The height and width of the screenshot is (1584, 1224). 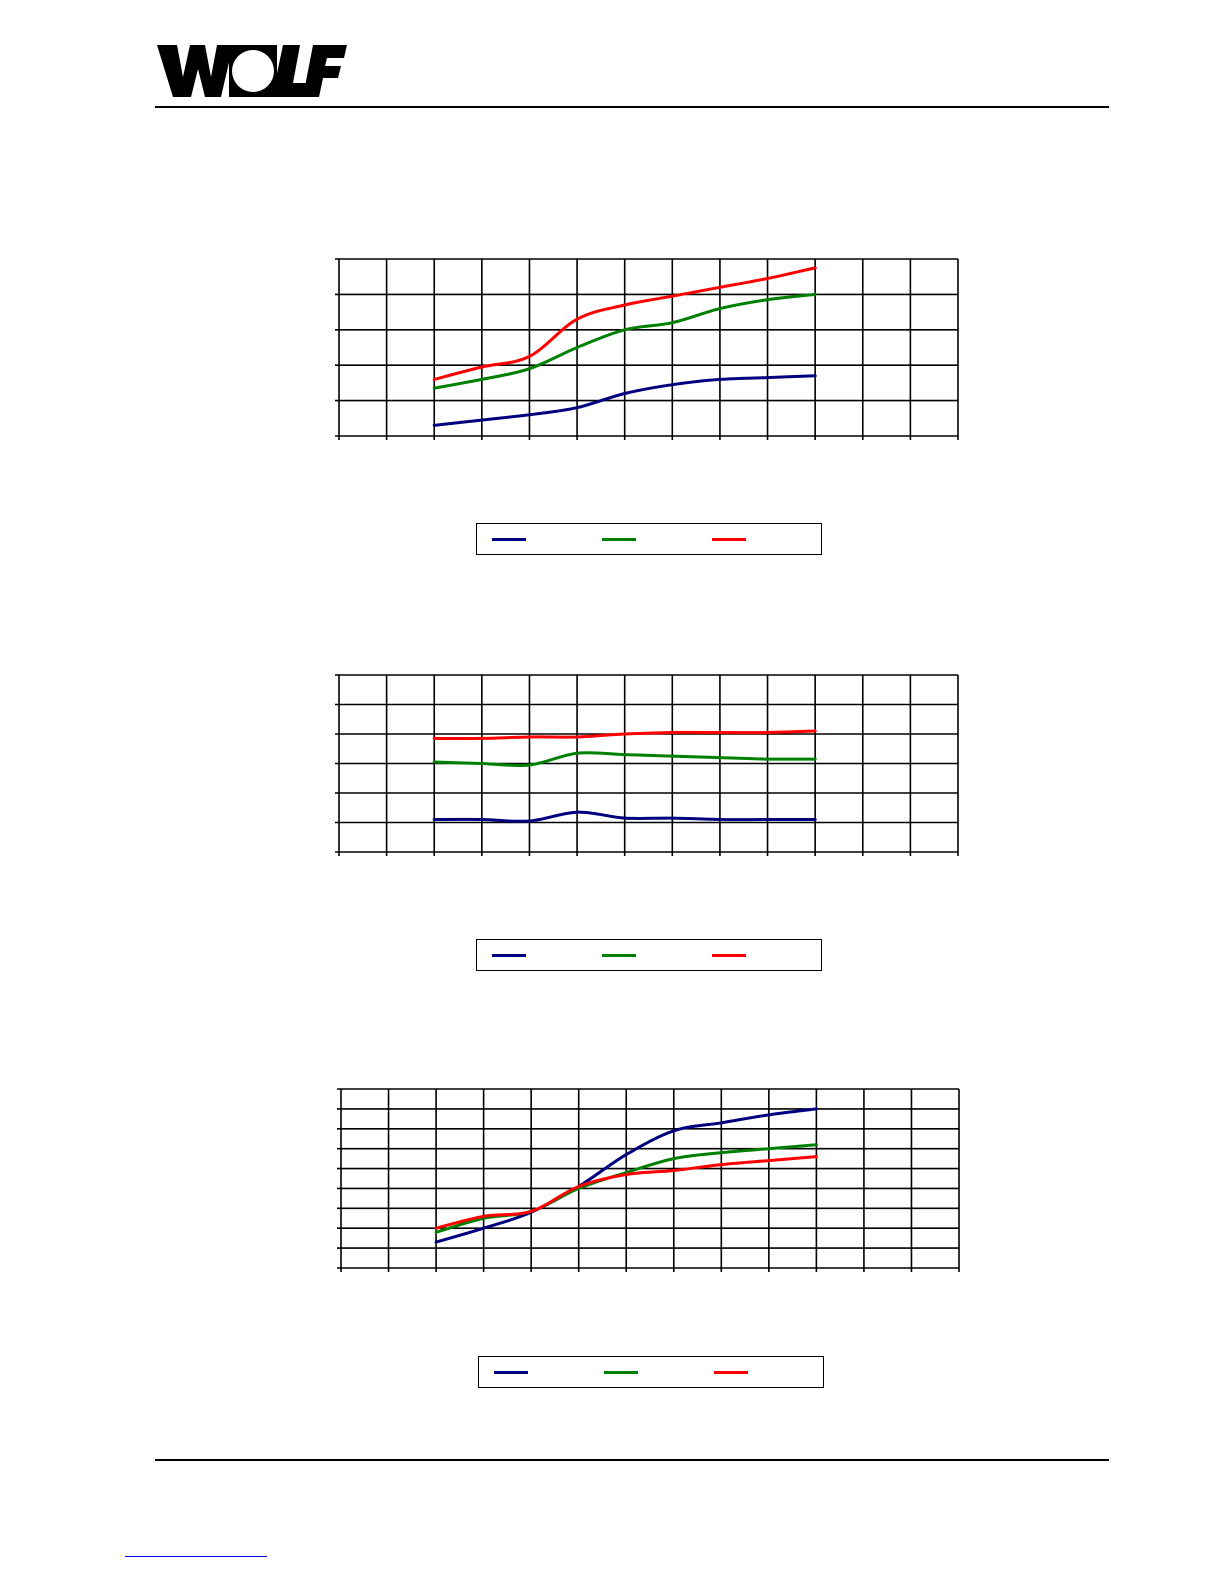 What do you see at coordinates (649, 539) in the screenshot?
I see `chart-1-legend` at bounding box center [649, 539].